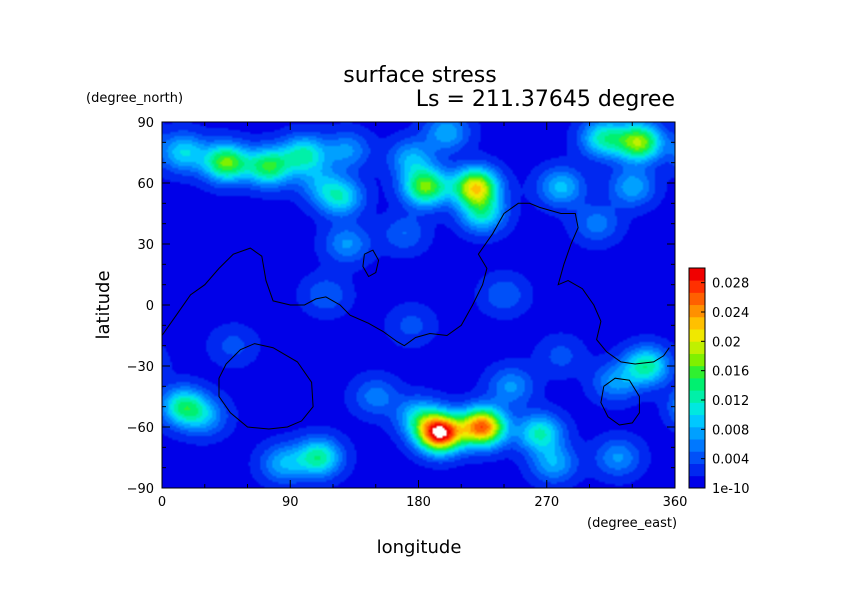 The width and height of the screenshot is (842, 595). Describe the element at coordinates (545, 99) in the screenshot. I see `chart-subtitle: Ls = 211.37645 degree` at that location.